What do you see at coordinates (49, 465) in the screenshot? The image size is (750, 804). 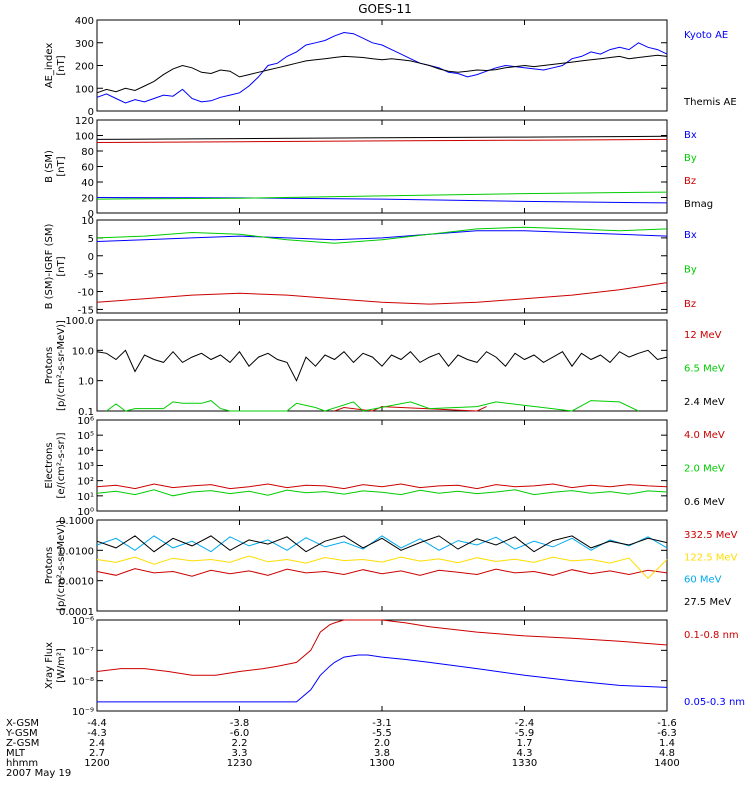 I see `y-axis-title: Electrons` at bounding box center [49, 465].